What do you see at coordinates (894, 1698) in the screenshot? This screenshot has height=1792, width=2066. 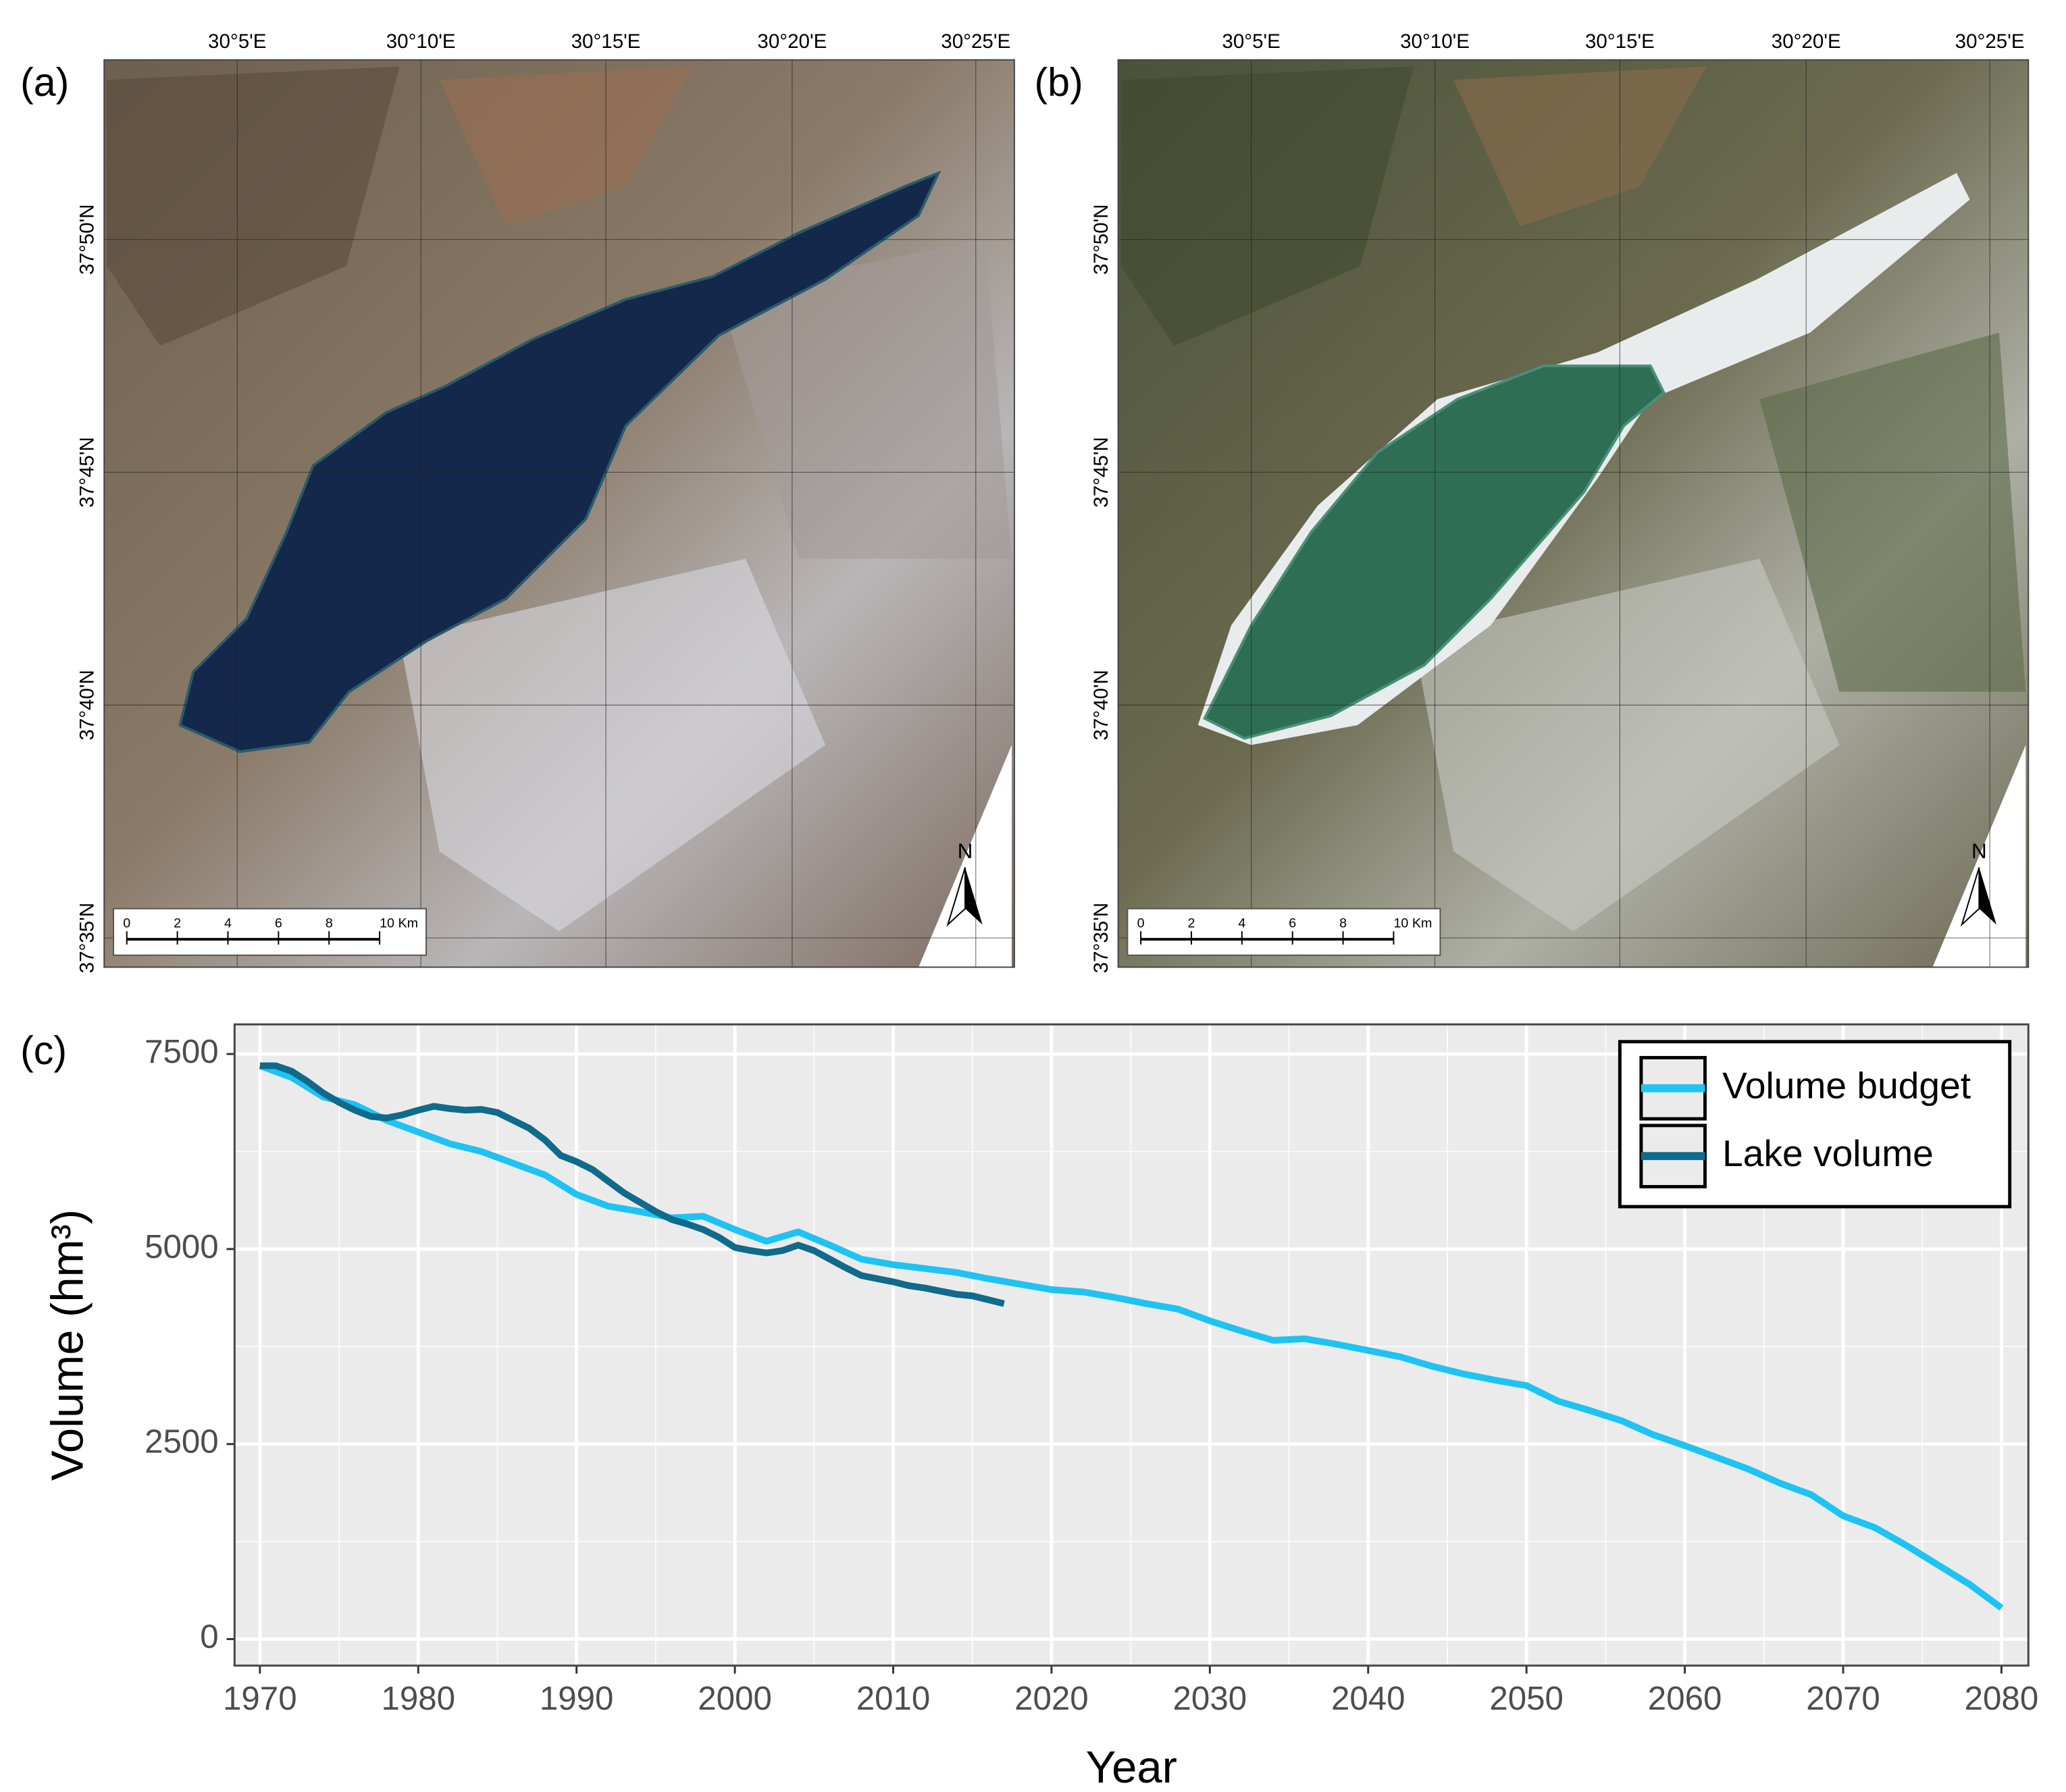 I see `x-tick-label: 2010` at bounding box center [894, 1698].